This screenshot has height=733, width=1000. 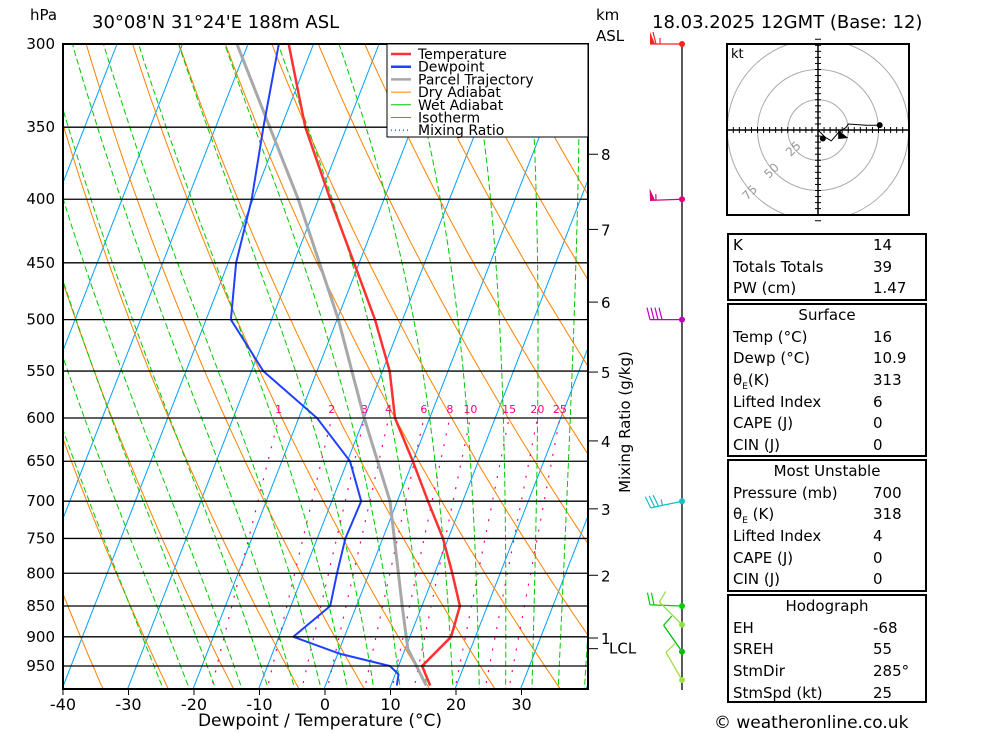 What do you see at coordinates (827, 471) in the screenshot?
I see `section-title: Most Unstable` at bounding box center [827, 471].